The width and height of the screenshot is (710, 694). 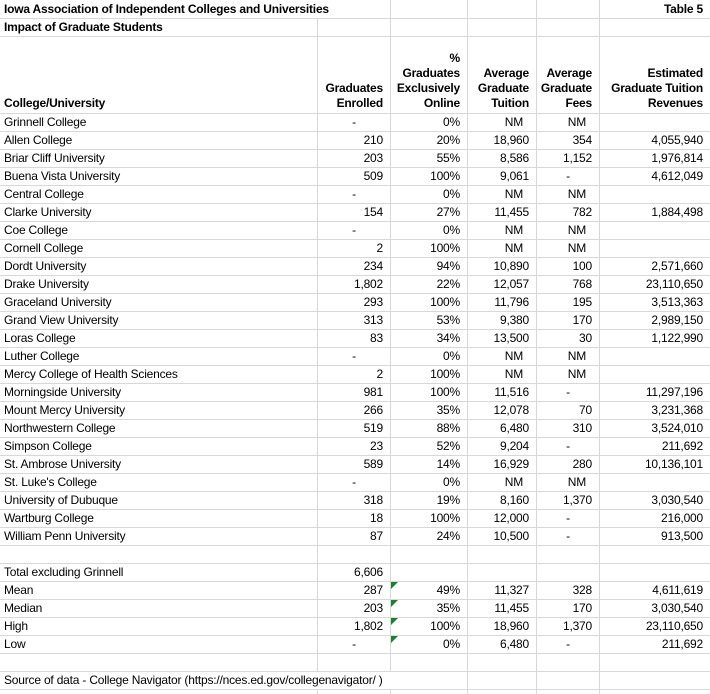 What do you see at coordinates (568, 554) in the screenshot?
I see `cell-avg-fees` at bounding box center [568, 554].